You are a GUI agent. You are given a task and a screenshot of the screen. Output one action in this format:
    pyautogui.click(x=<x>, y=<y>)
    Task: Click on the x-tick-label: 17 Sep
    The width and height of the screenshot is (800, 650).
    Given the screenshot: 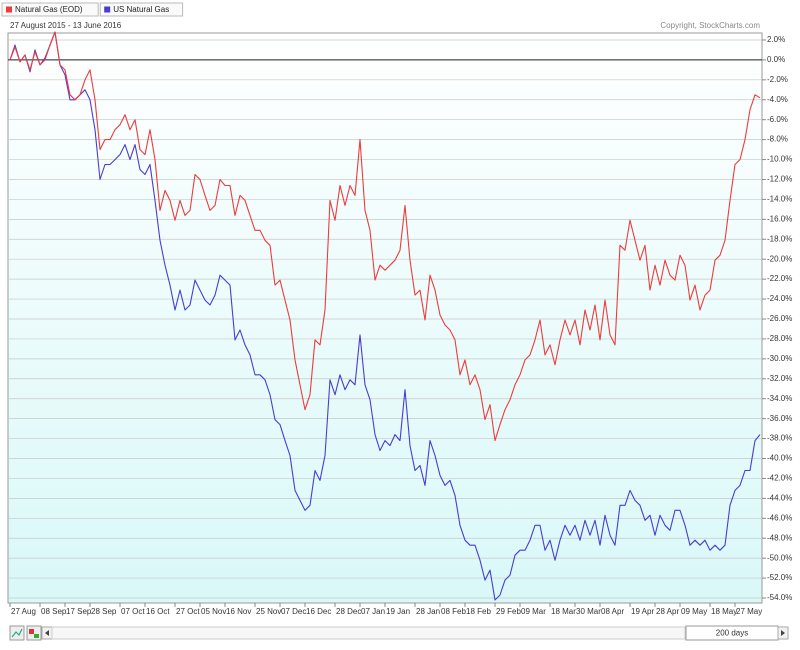 What is the action you would take?
    pyautogui.click(x=79, y=611)
    